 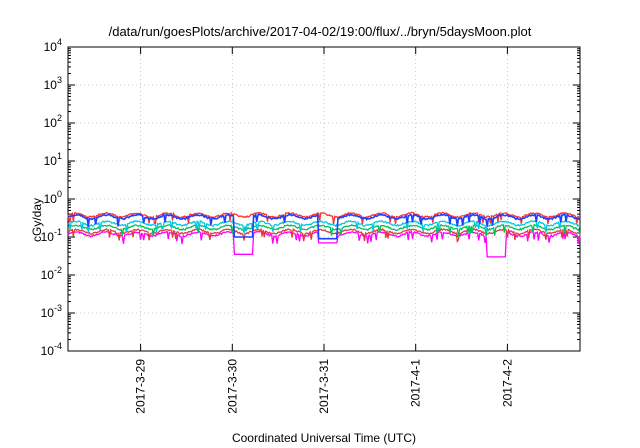 What do you see at coordinates (53, 121) in the screenshot?
I see `y-tick-label: 10²` at bounding box center [53, 121].